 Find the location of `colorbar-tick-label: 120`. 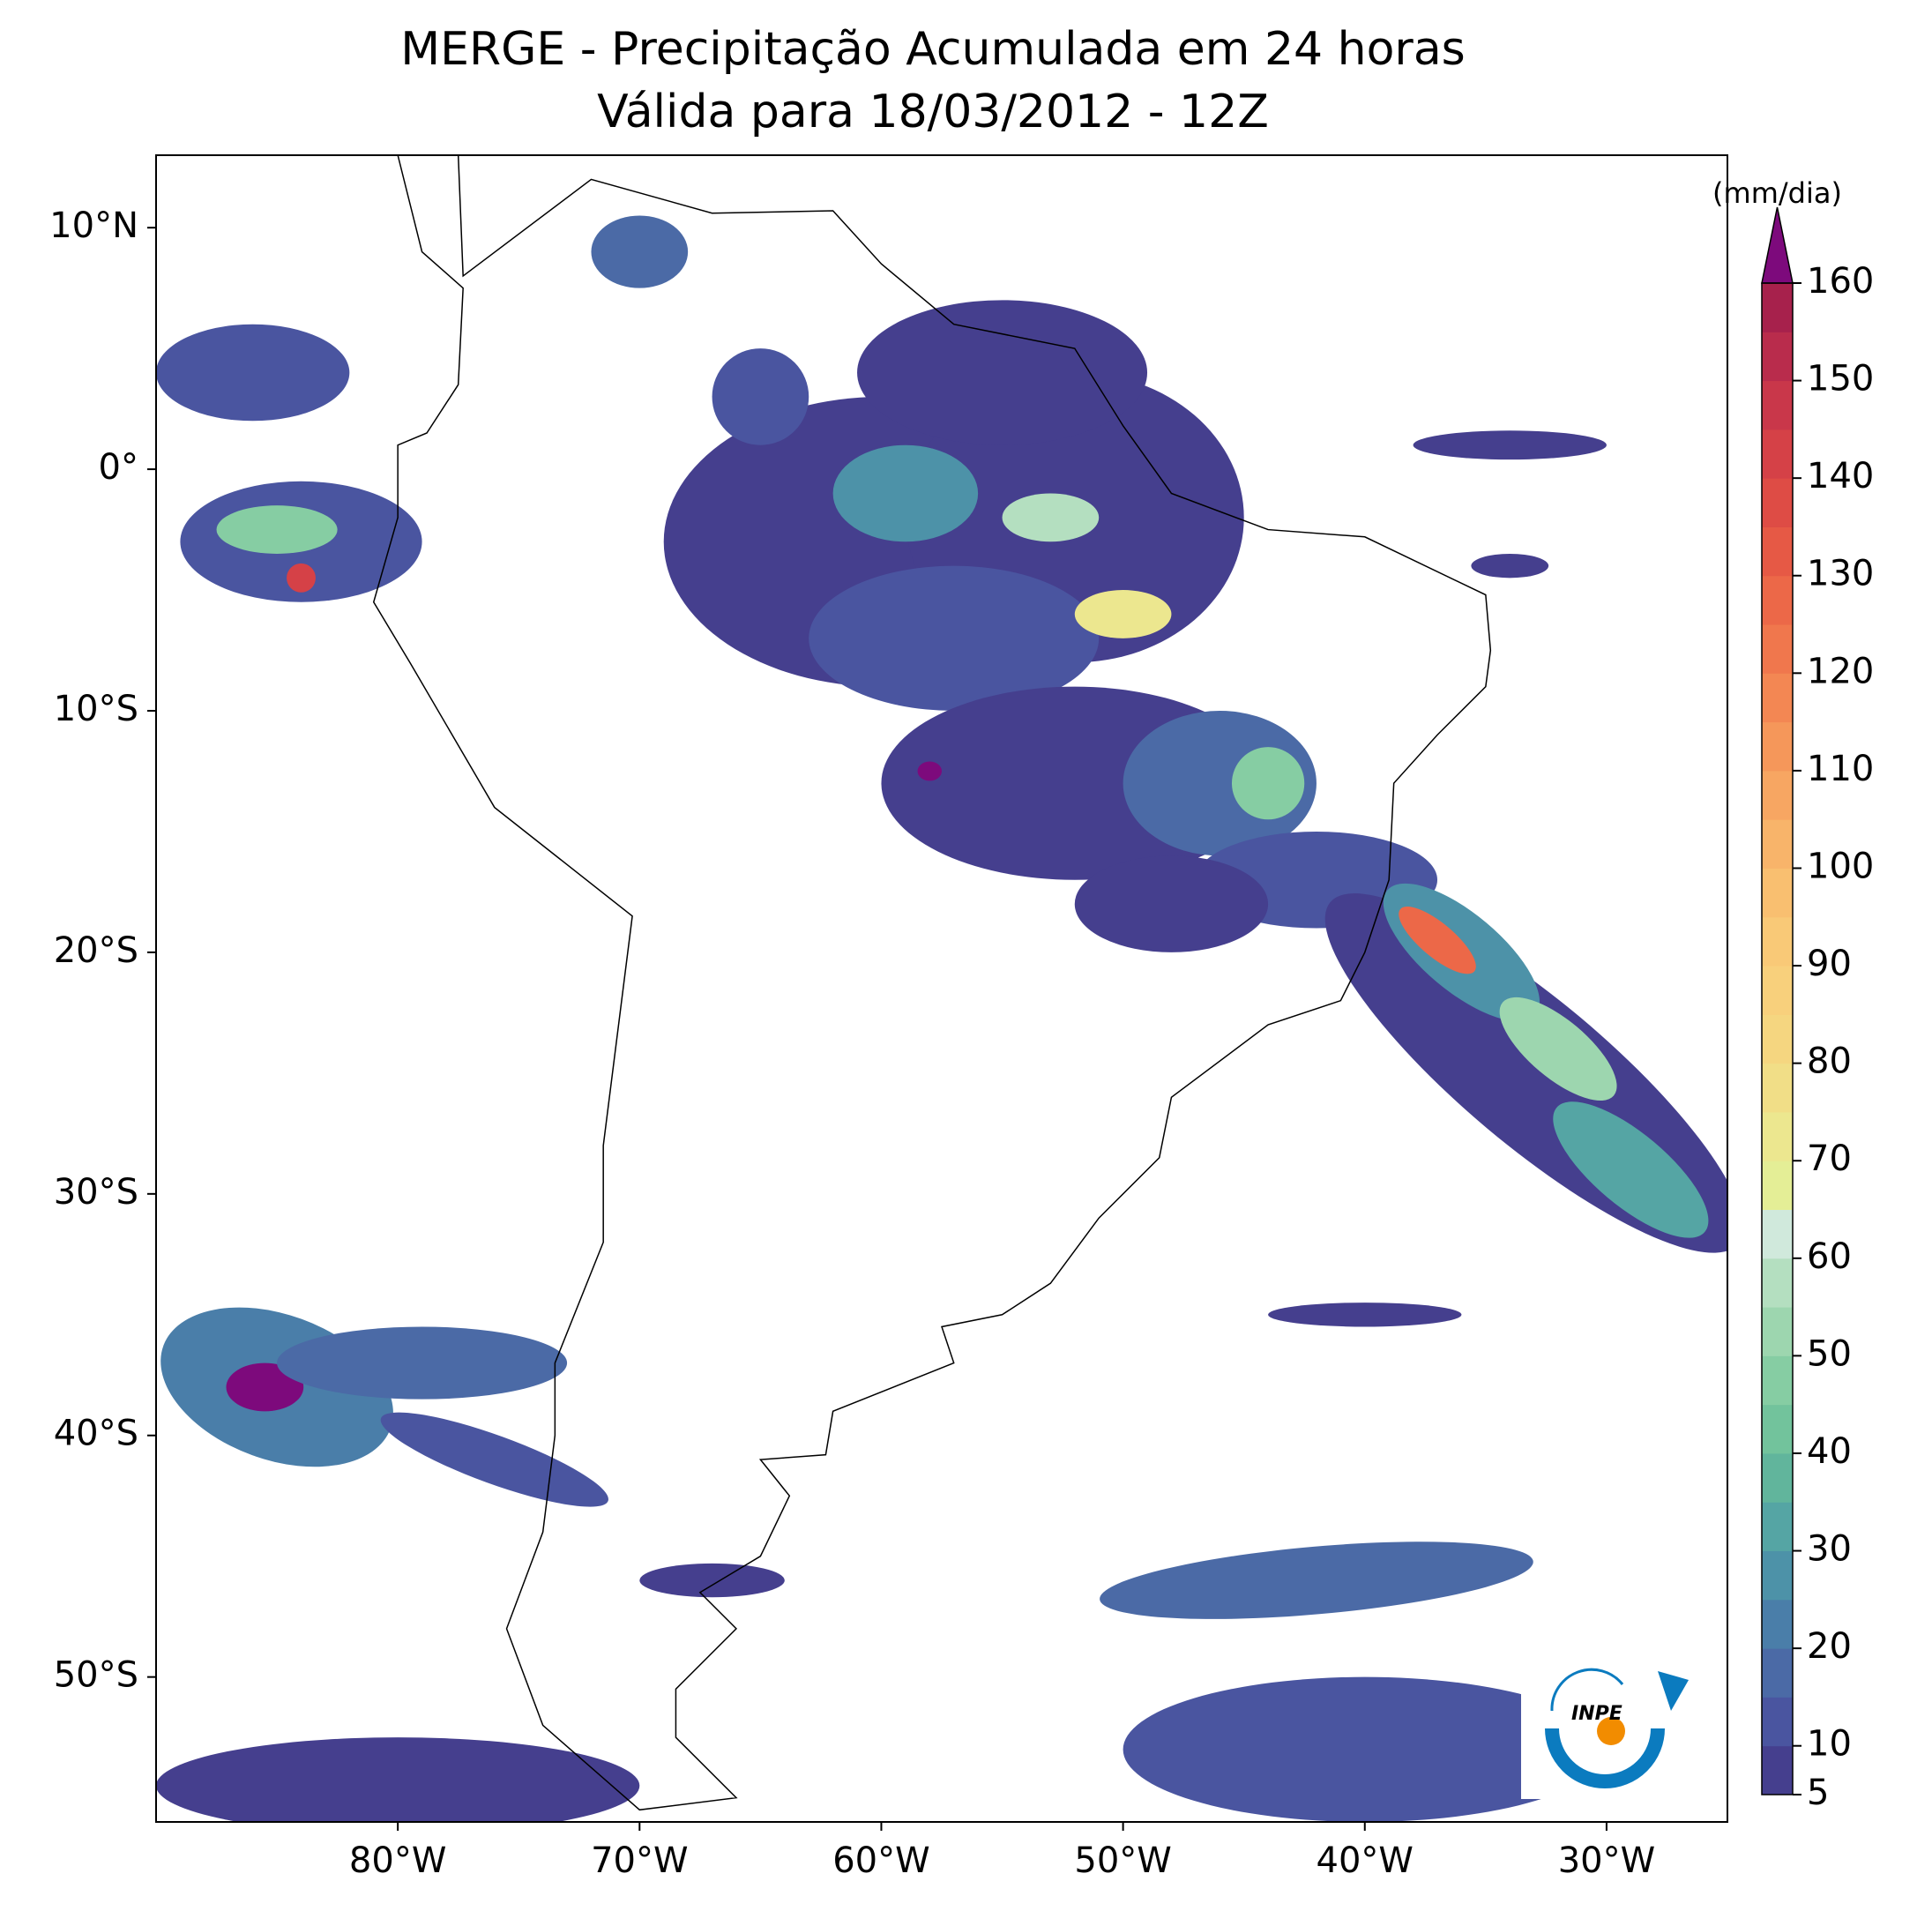

colorbar-tick-label: 120 is located at coordinates (1840, 671).